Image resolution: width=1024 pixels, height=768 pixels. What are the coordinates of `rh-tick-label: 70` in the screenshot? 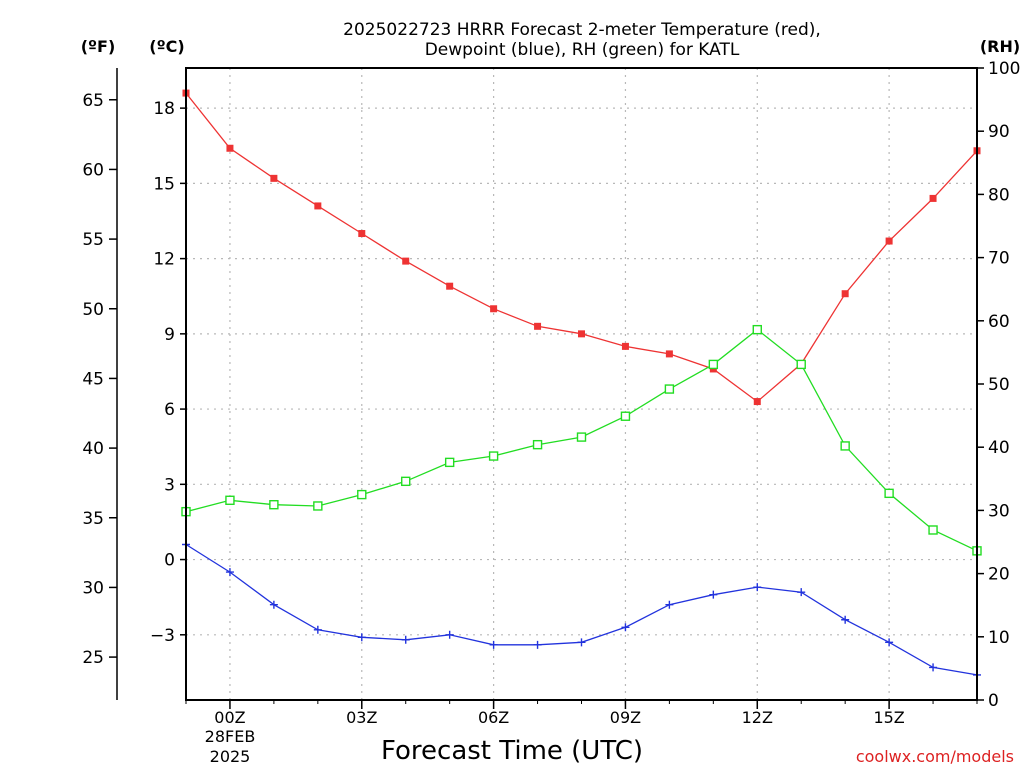 It's located at (999, 259).